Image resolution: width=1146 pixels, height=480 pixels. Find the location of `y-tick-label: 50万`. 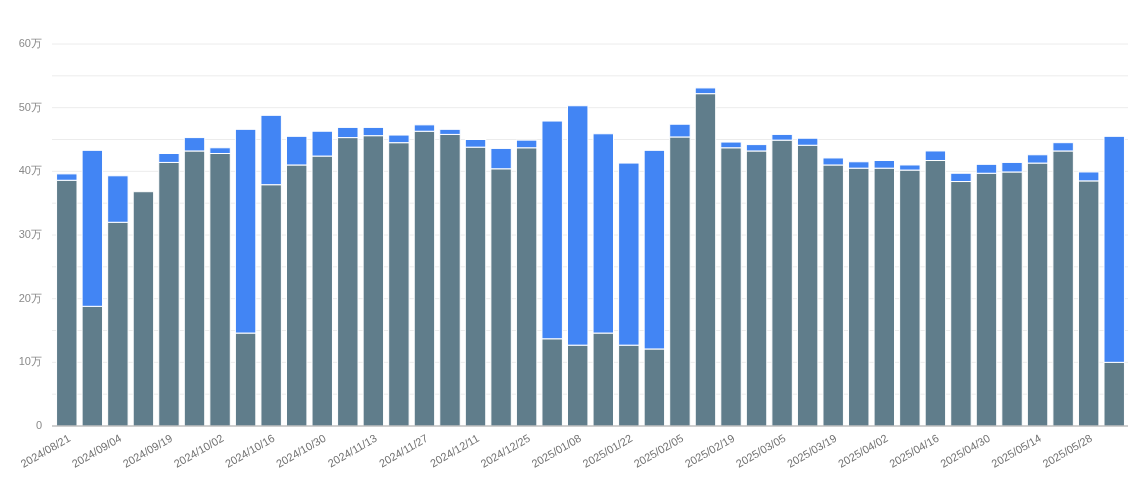

y-tick-label: 50万 is located at coordinates (30, 106).